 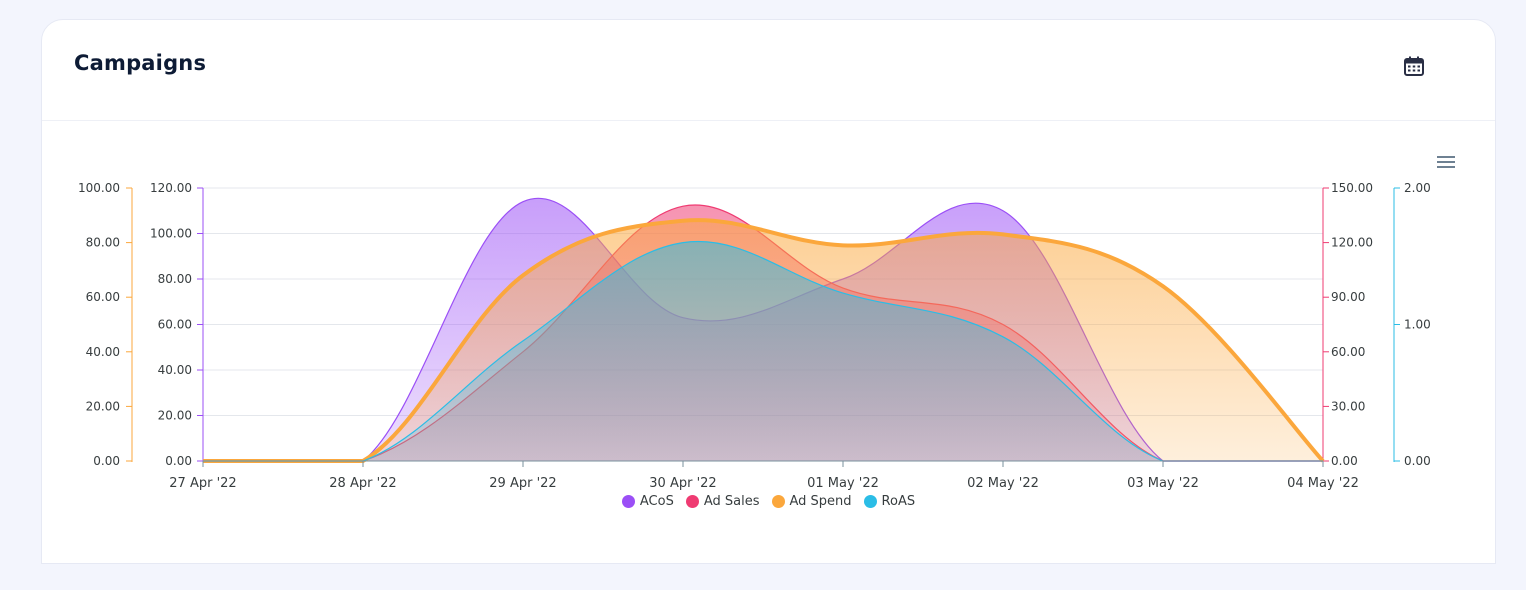 What do you see at coordinates (106, 461) in the screenshot?
I see `ad-spend-axis-tick-label: 0.00` at bounding box center [106, 461].